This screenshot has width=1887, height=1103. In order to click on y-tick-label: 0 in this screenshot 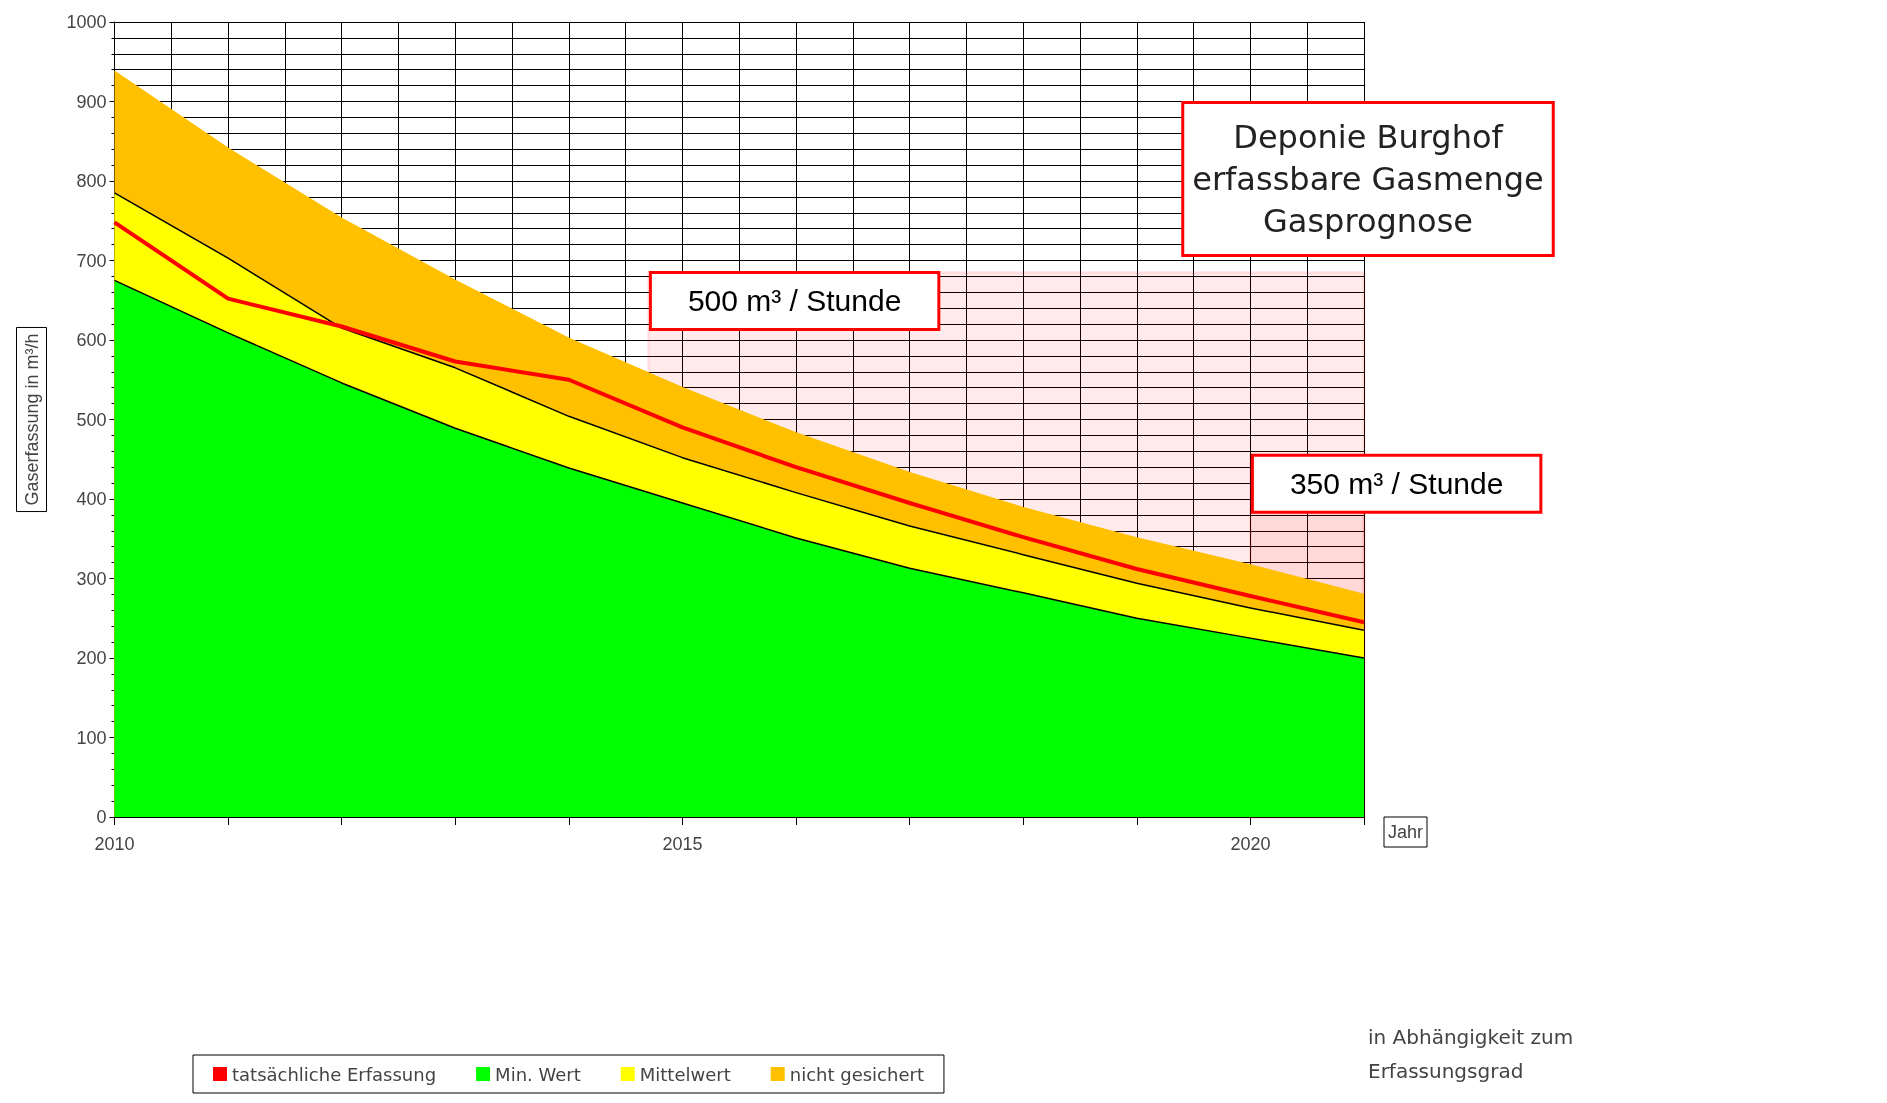, I will do `click(101, 817)`.